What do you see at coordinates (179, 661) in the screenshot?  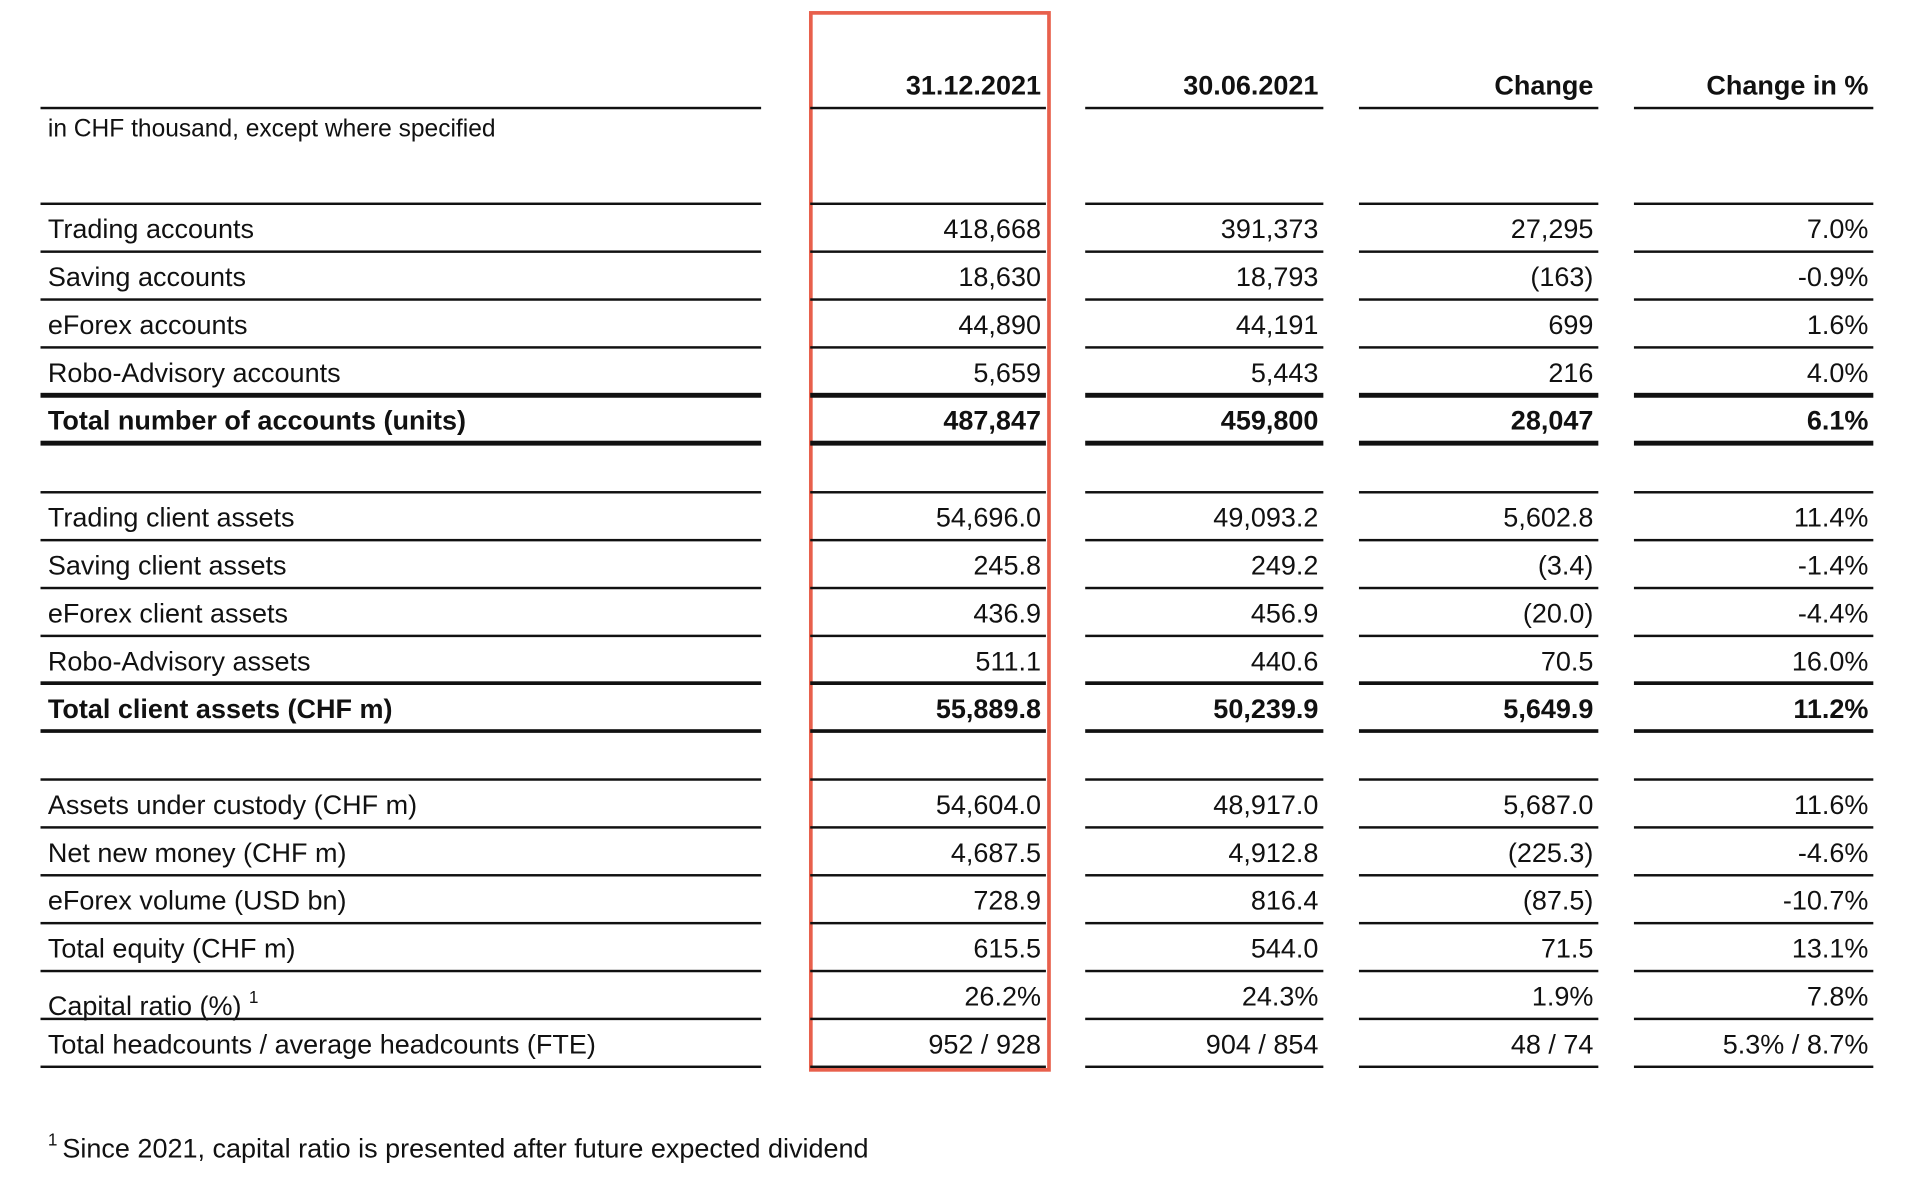 I see `row-label: Robo-Advisory assets` at bounding box center [179, 661].